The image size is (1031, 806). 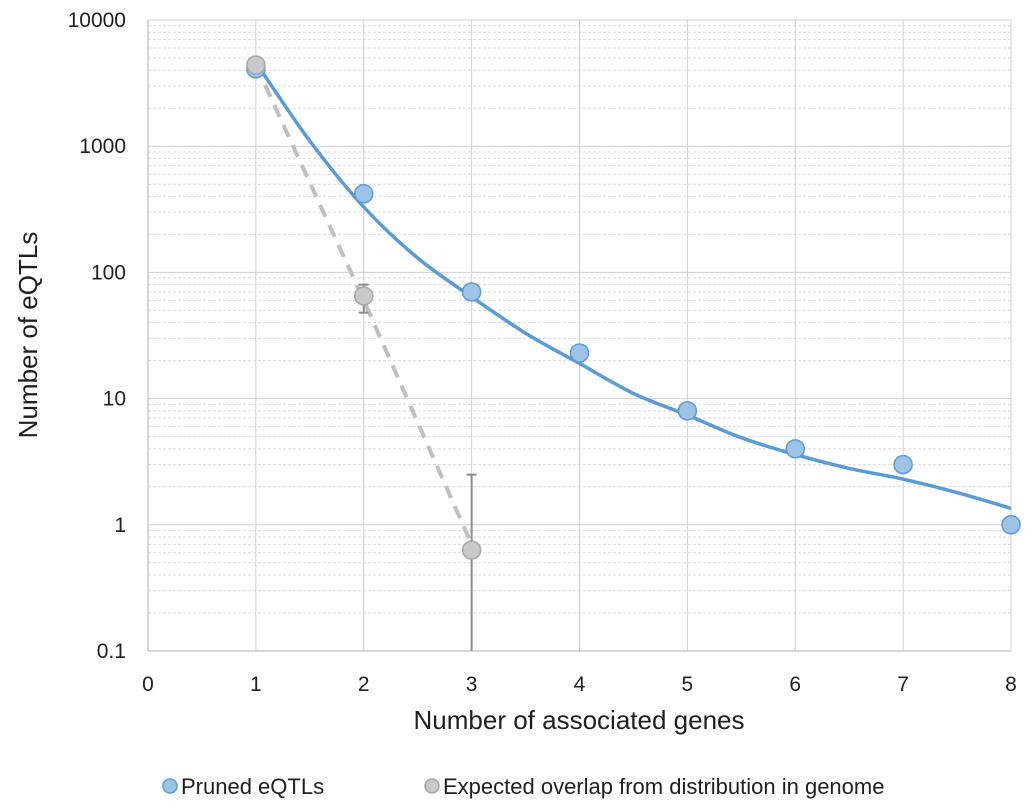 What do you see at coordinates (364, 684) in the screenshot?
I see `x-tick-label: 2` at bounding box center [364, 684].